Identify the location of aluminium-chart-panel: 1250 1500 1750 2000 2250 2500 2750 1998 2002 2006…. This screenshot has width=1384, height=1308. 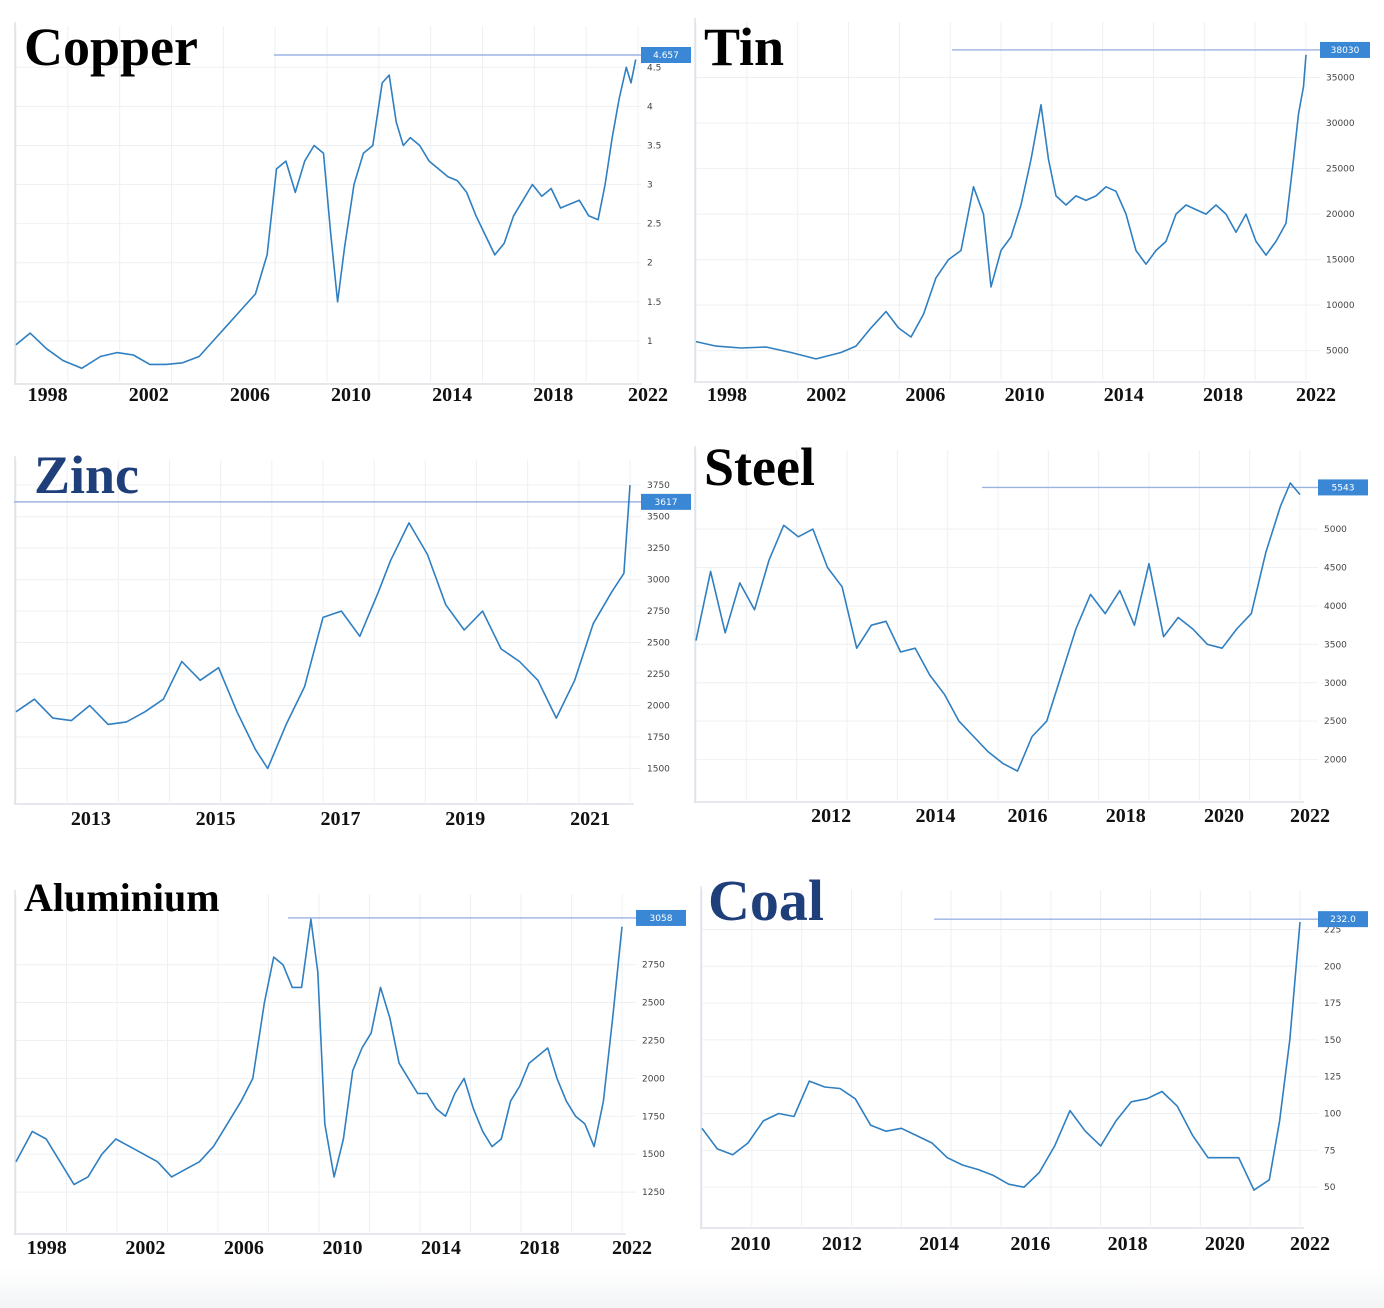
(352, 1066).